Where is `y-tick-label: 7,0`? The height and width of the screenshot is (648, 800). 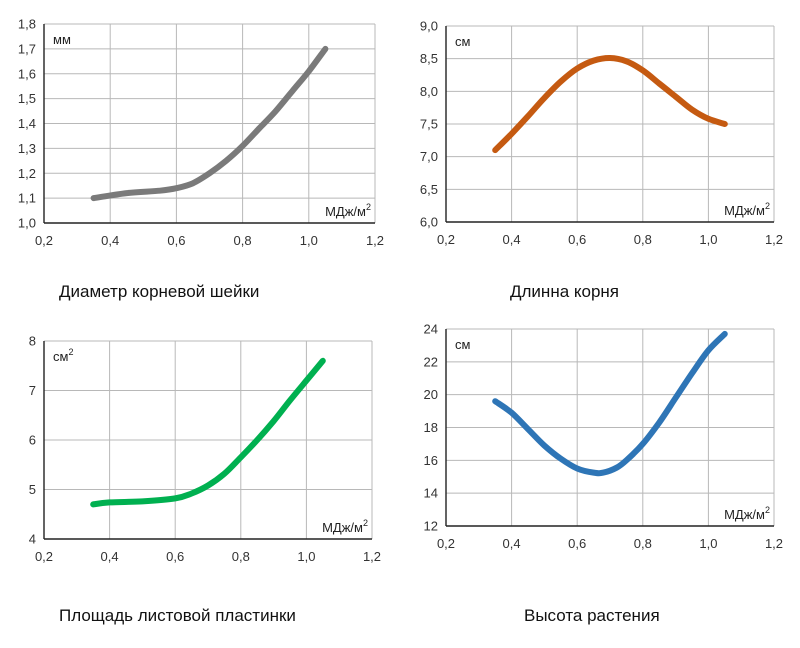 y-tick-label: 7,0 is located at coordinates (429, 156).